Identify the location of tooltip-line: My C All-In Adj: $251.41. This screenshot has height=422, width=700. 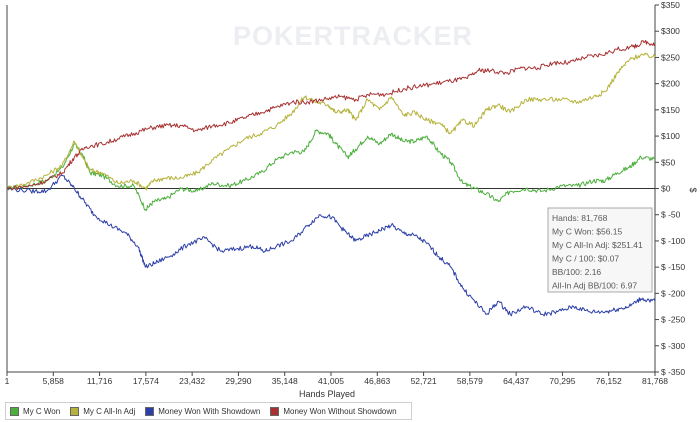
(597, 245).